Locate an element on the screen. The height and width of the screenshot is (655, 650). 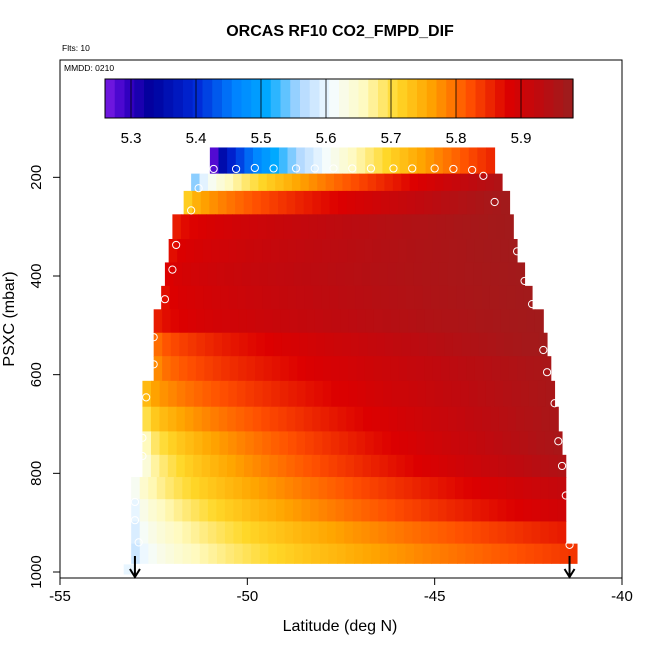
colorbar-tick-label: 5.7 is located at coordinates (391, 138).